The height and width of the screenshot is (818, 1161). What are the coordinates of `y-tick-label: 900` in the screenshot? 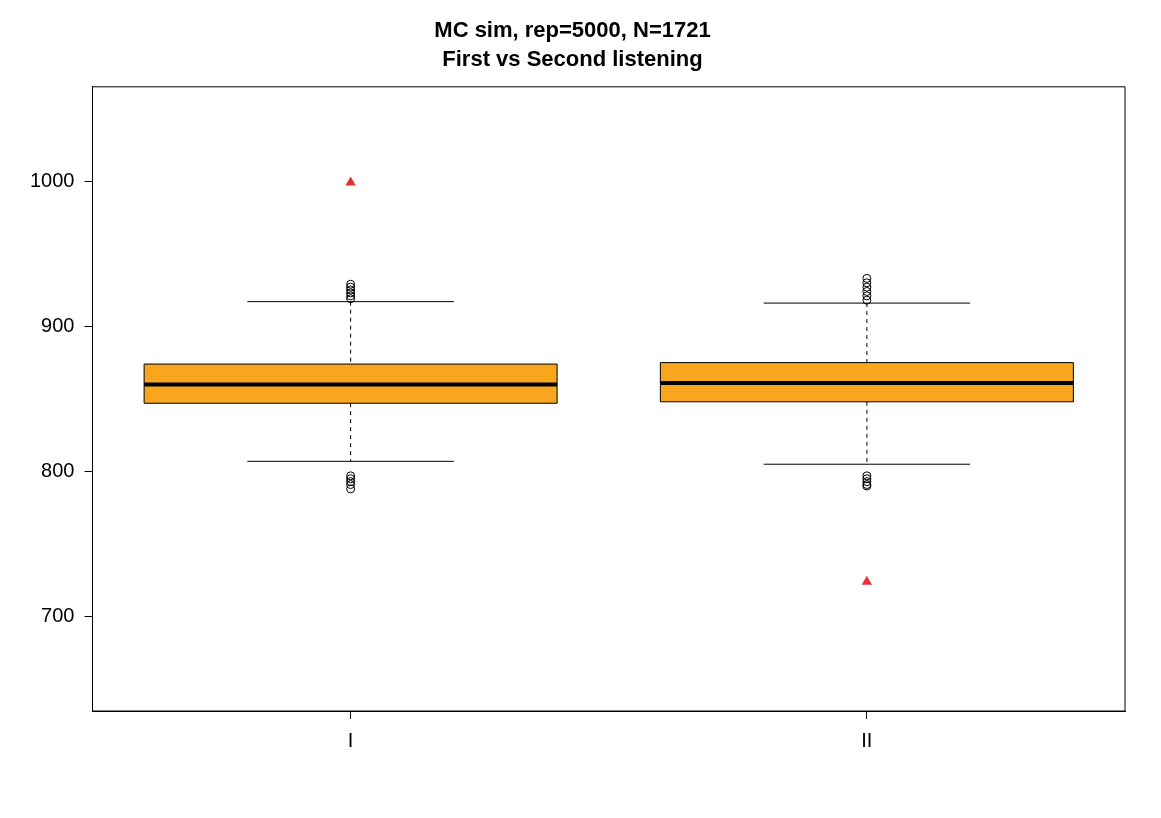 It's located at (58, 324).